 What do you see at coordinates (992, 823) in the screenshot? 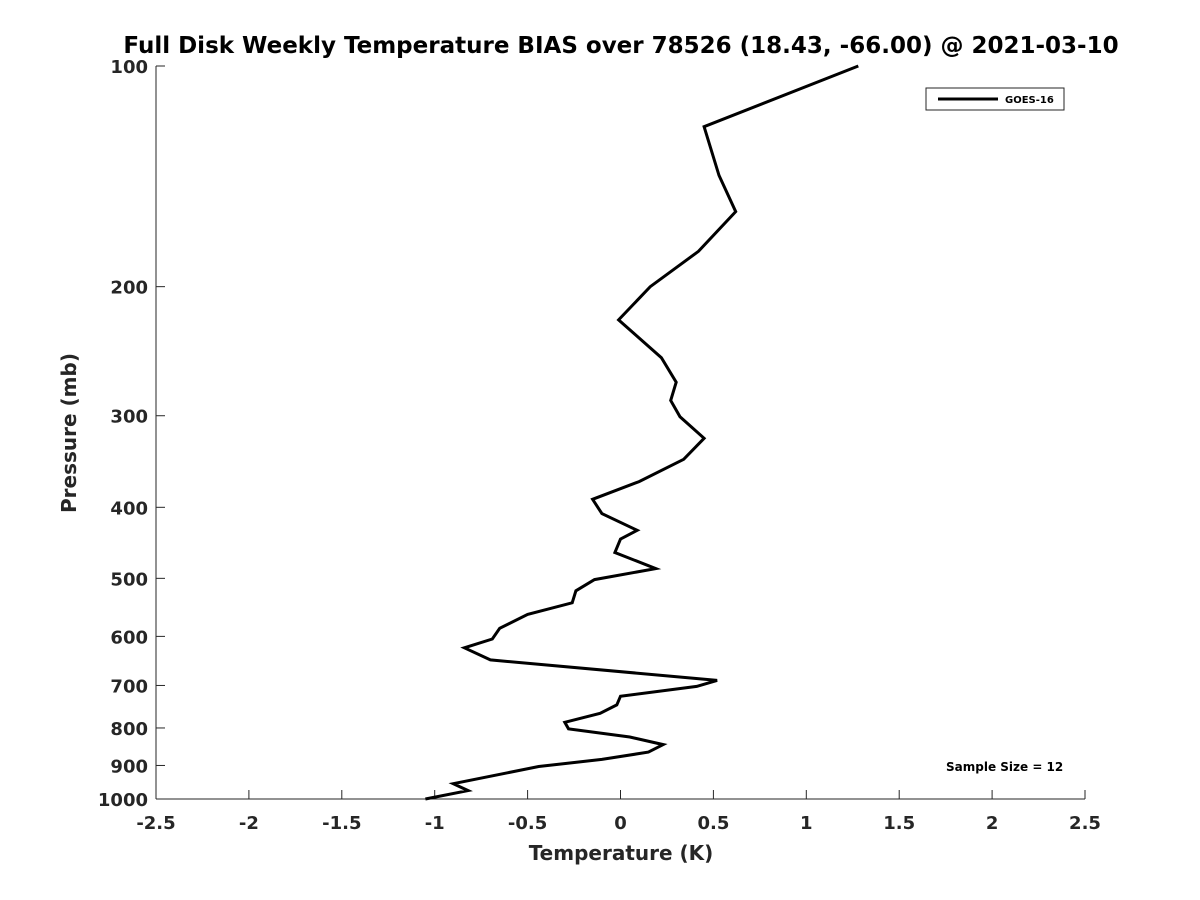
I see `x-tick-label: 2` at bounding box center [992, 823].